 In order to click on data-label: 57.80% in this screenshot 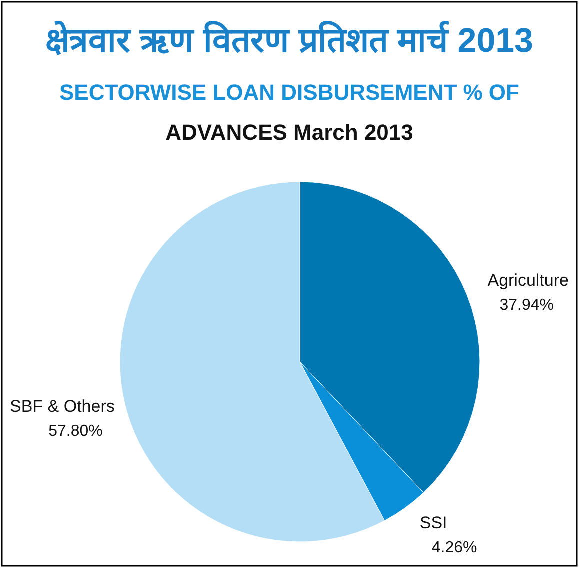, I will do `click(75, 431)`.